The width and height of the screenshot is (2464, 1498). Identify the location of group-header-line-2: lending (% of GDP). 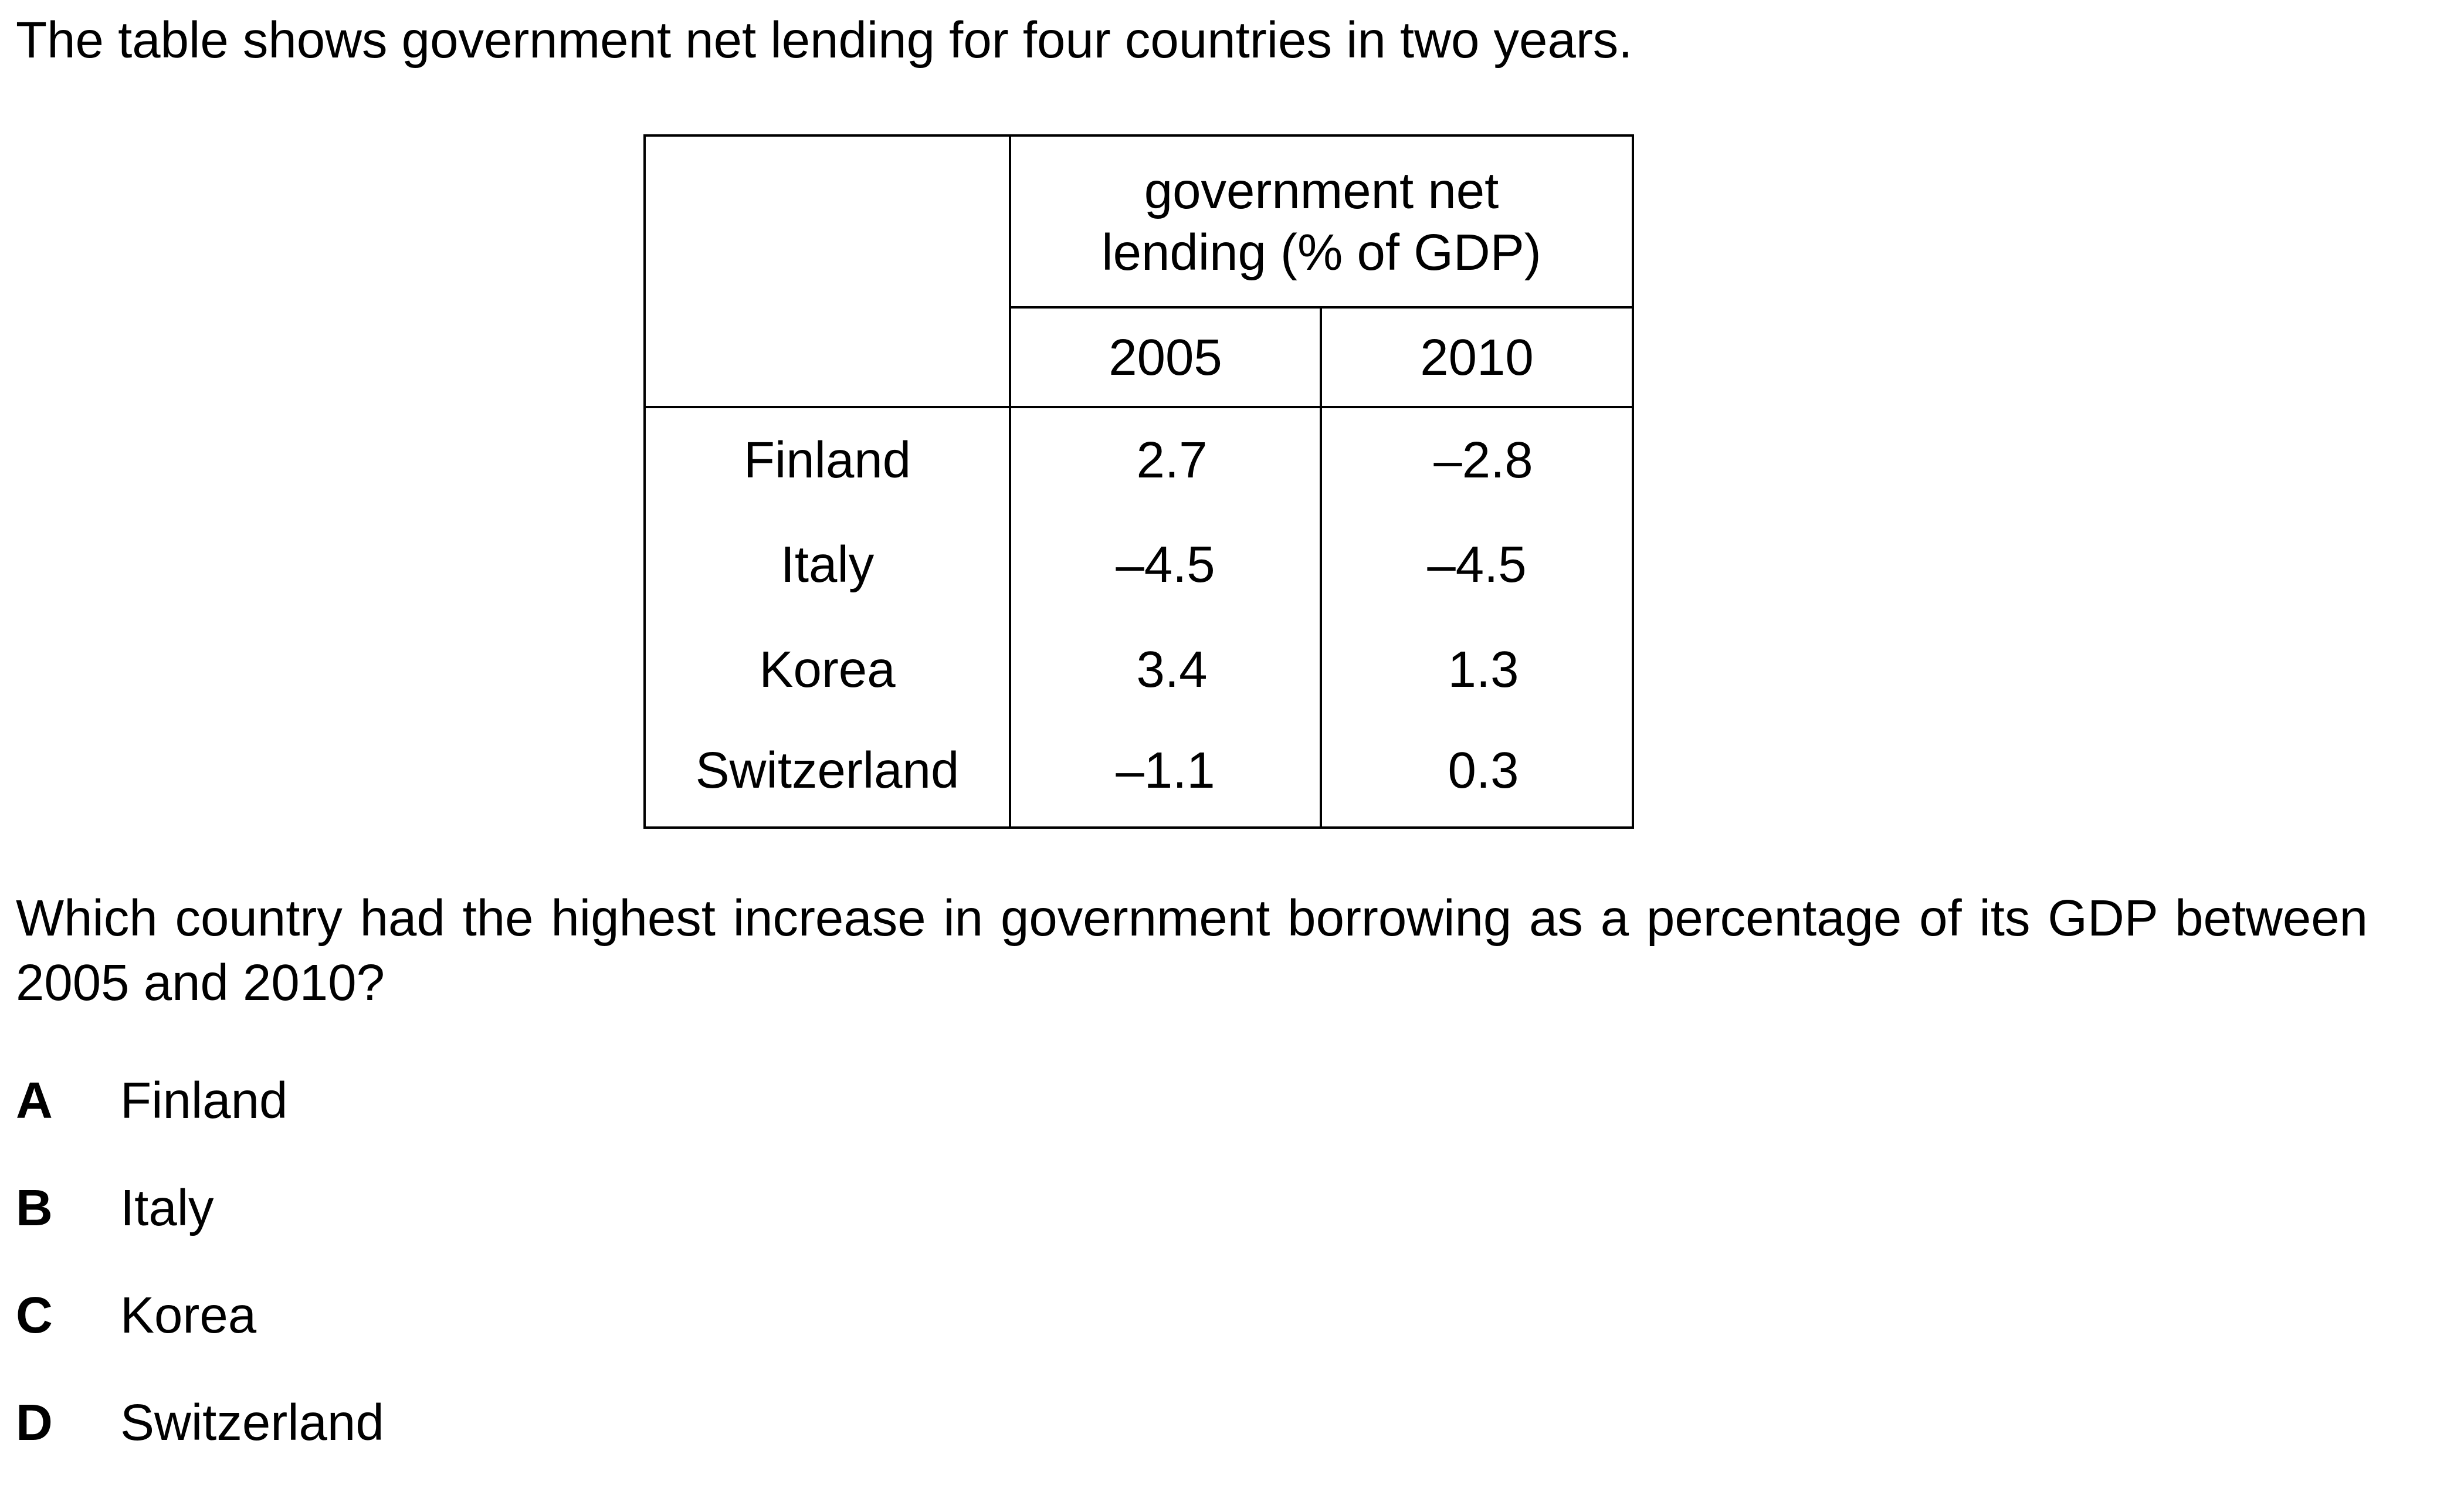
(1321, 252).